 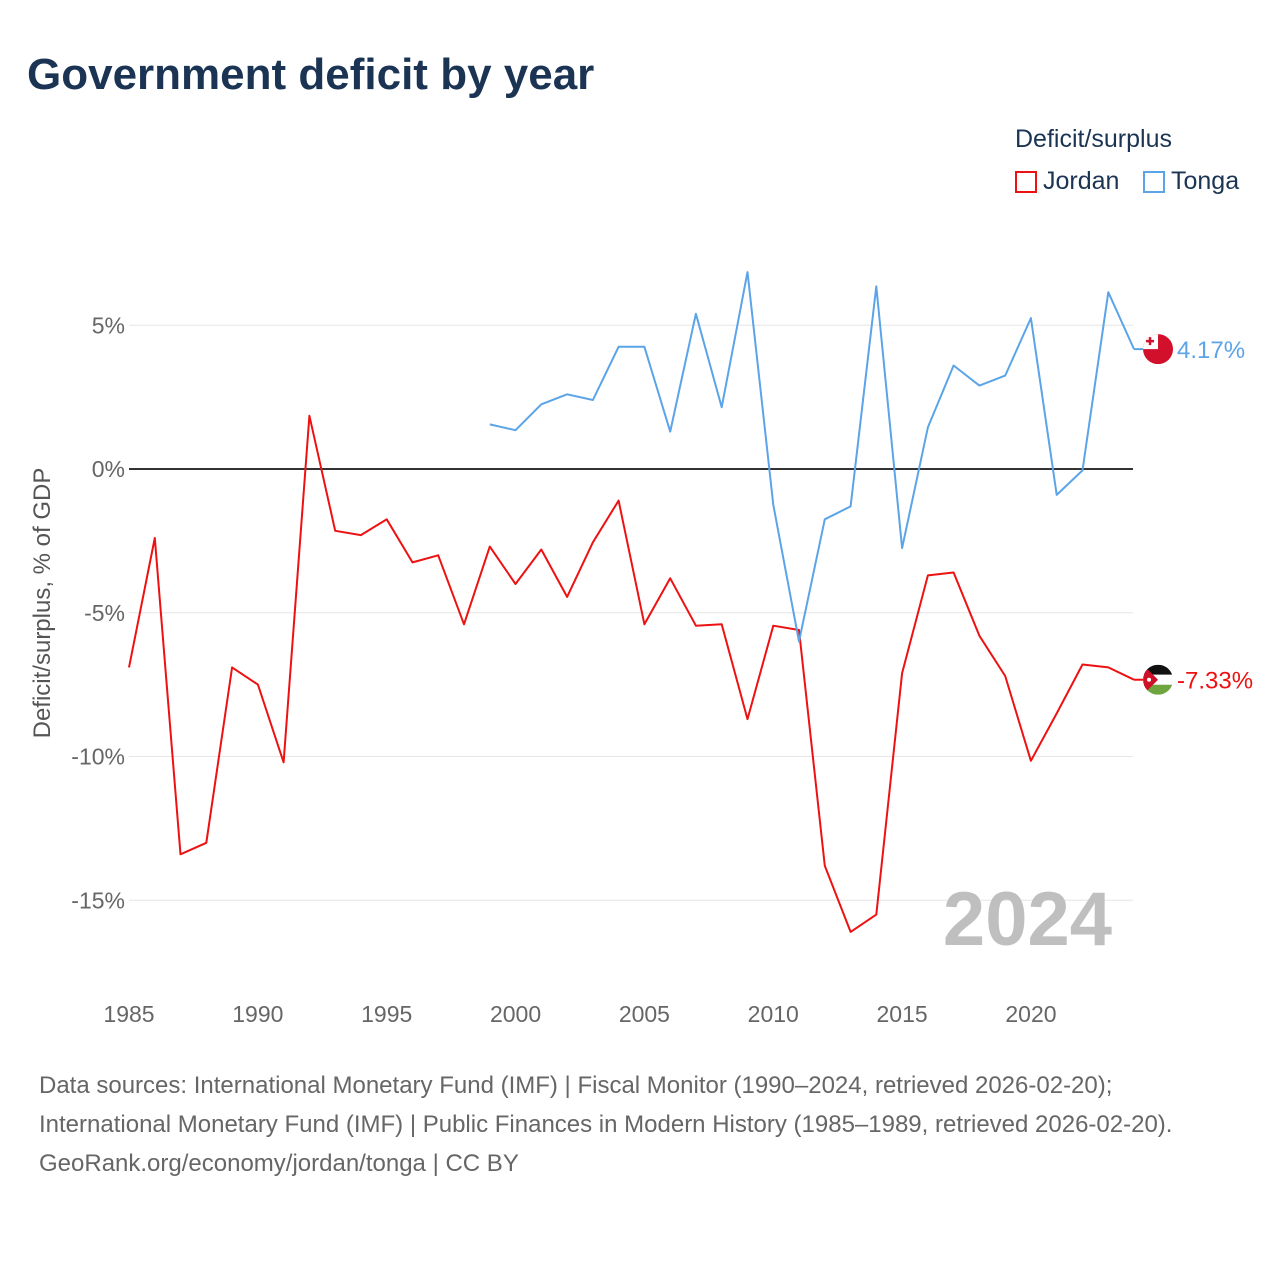 What do you see at coordinates (98, 757) in the screenshot?
I see `y-tick-label: -10%` at bounding box center [98, 757].